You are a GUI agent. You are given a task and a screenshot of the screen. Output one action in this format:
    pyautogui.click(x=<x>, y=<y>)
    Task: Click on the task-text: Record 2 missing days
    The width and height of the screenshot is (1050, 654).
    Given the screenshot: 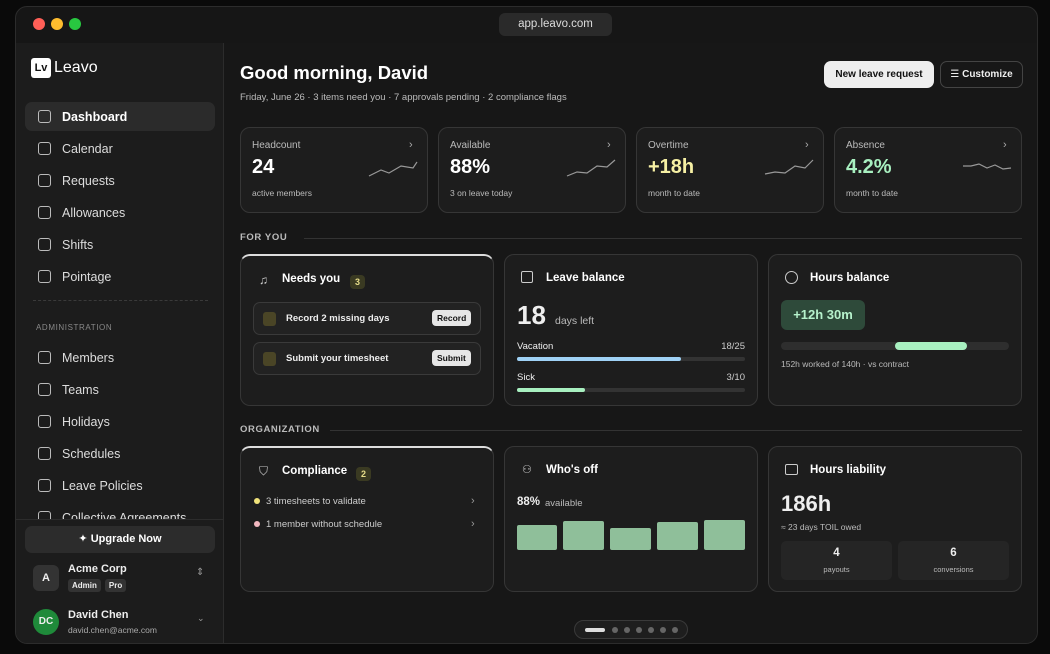 What is the action you would take?
    pyautogui.click(x=338, y=318)
    